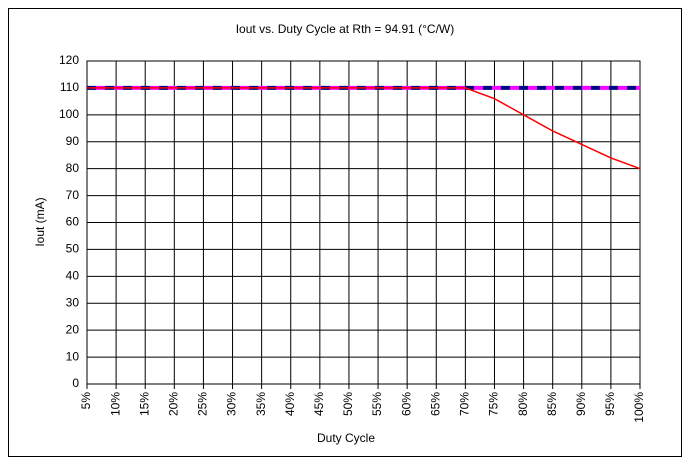  I want to click on y-tick-label: 70, so click(73, 195).